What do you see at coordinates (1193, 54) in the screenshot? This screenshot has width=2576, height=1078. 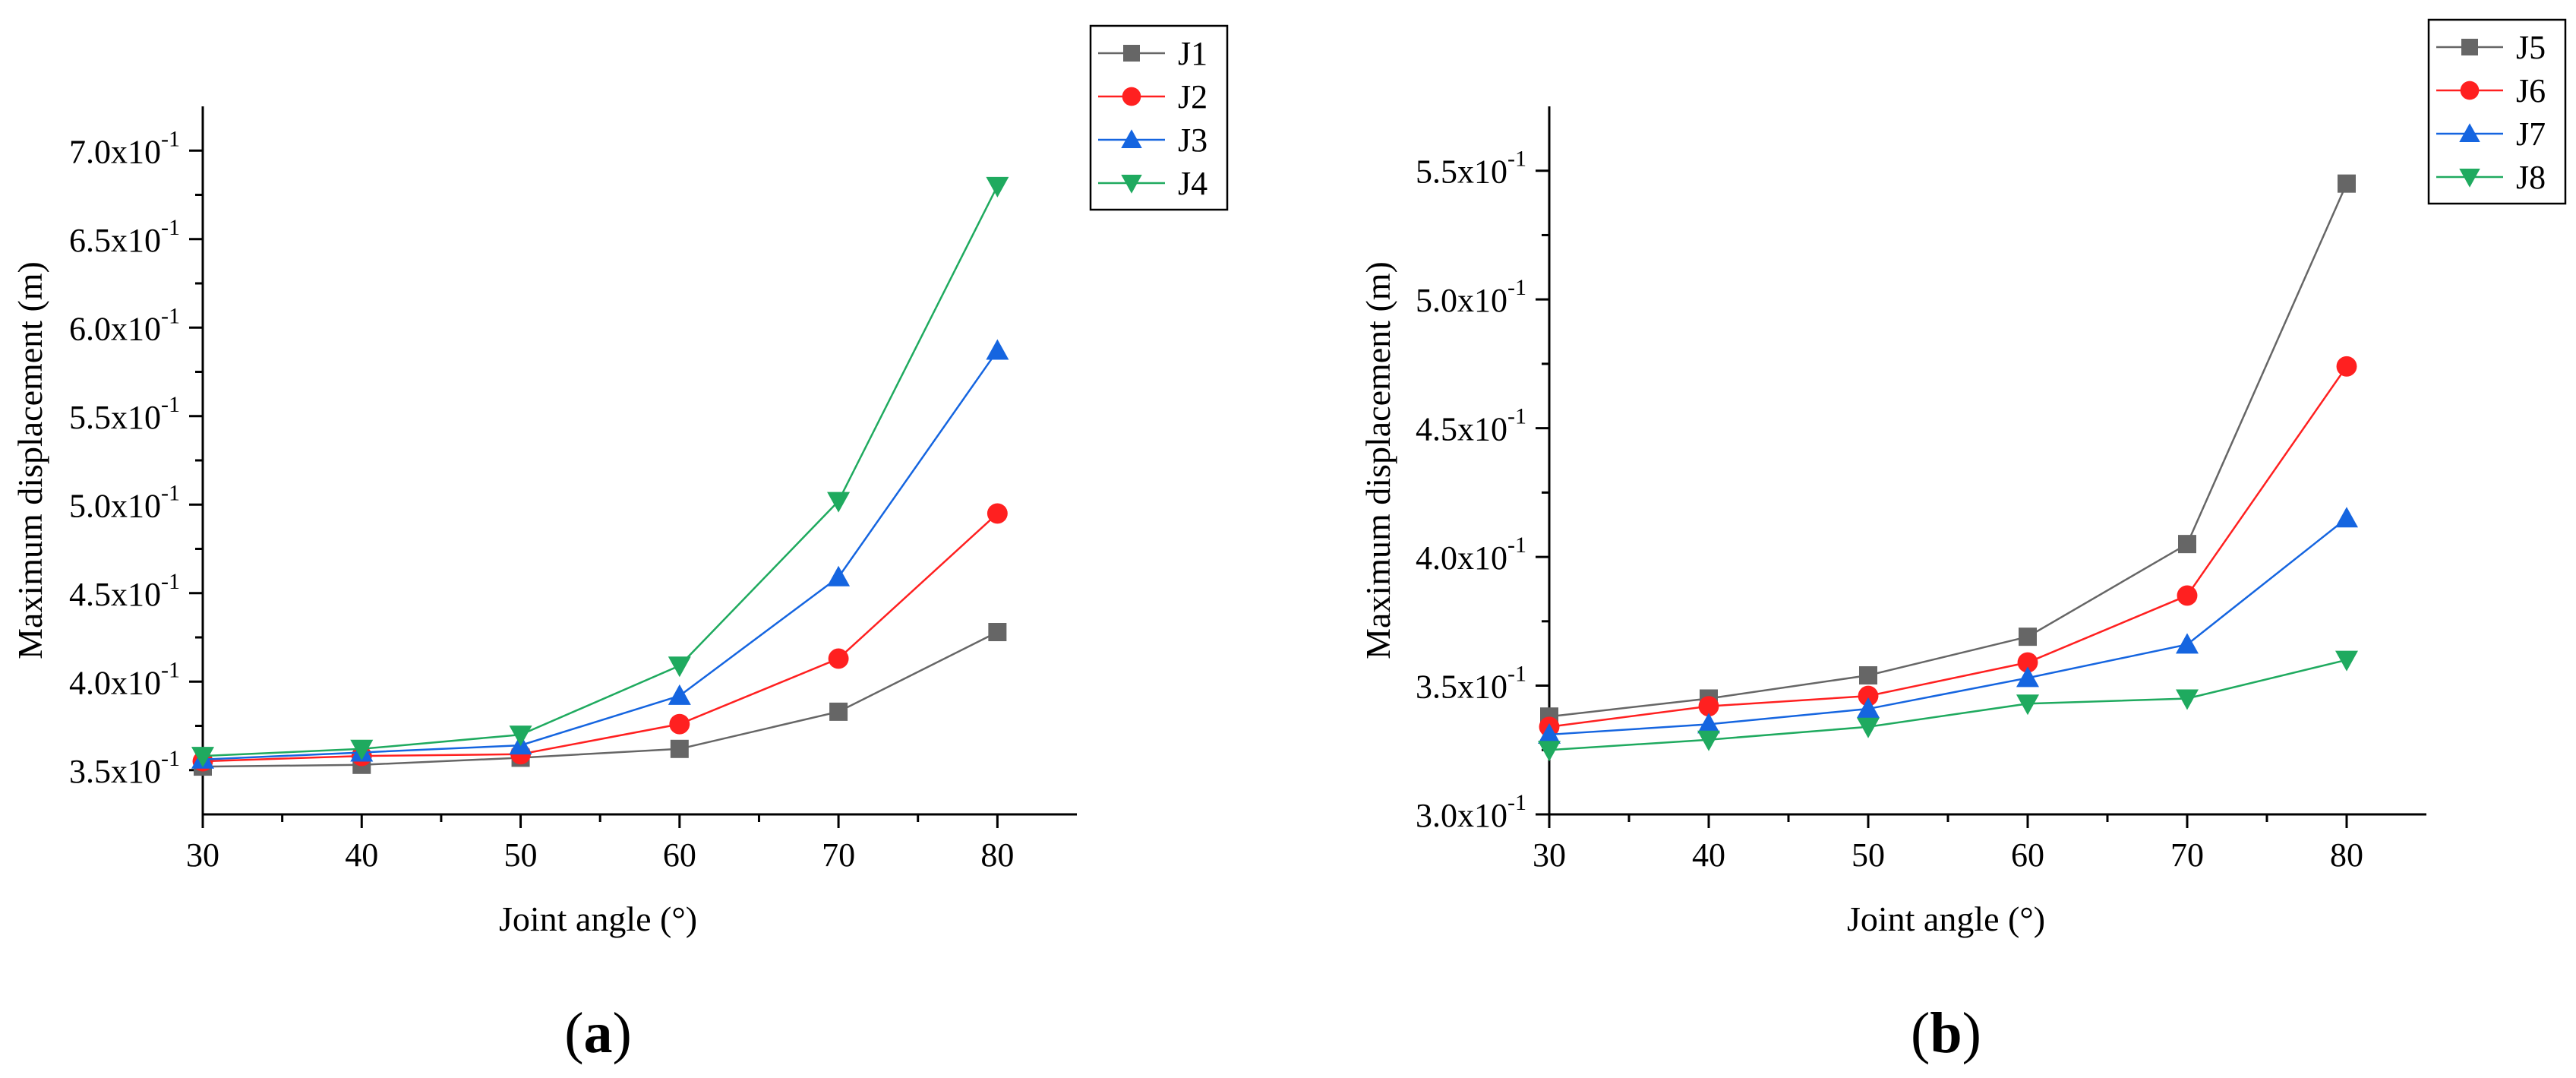 I see `legend-label: J1` at bounding box center [1193, 54].